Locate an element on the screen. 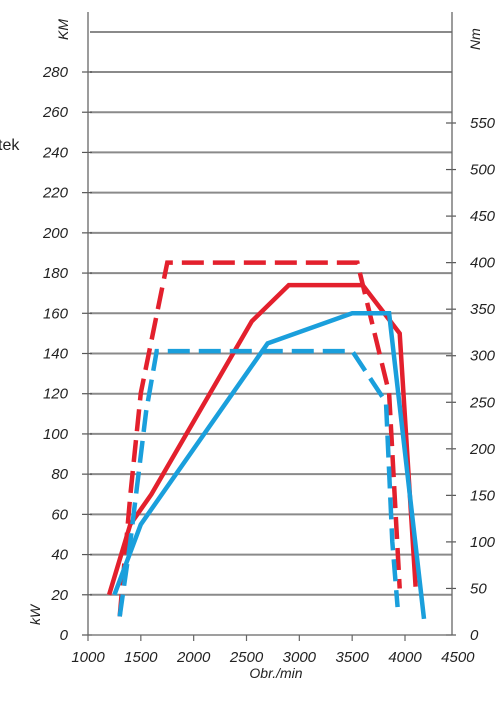 The width and height of the screenshot is (496, 704). left-tick-label: 120 is located at coordinates (56, 394).